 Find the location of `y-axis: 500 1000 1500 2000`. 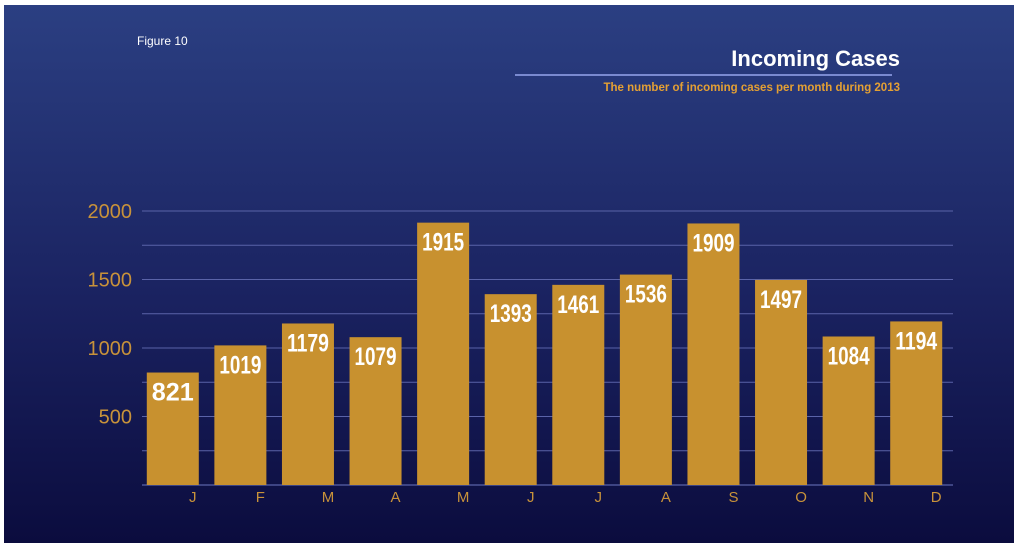

y-axis: 500 1000 1500 2000 is located at coordinates (110, 315).